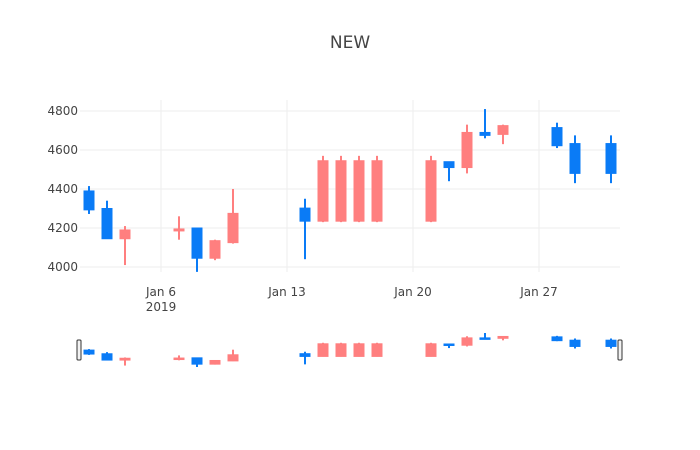 The image size is (700, 450). What do you see at coordinates (62, 150) in the screenshot?
I see `y-tick-label: 4600` at bounding box center [62, 150].